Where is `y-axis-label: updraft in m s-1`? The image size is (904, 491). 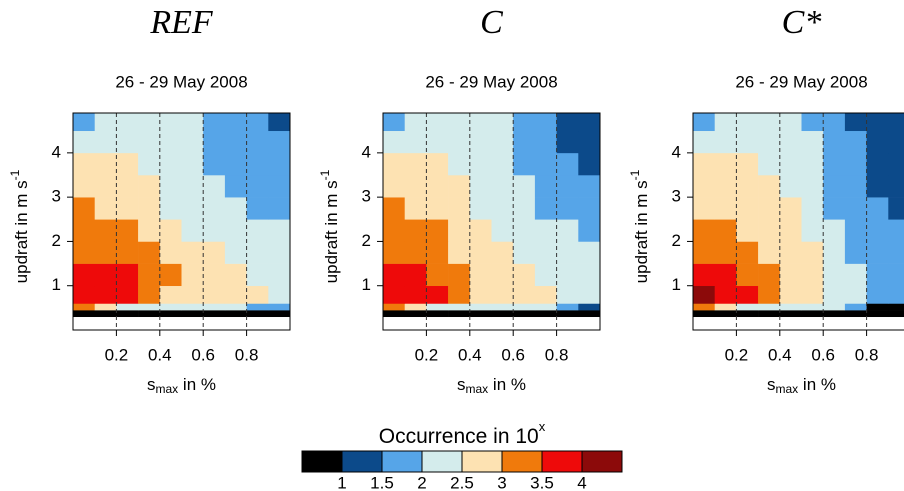 y-axis-label: updraft in m s-1 is located at coordinates (19, 226).